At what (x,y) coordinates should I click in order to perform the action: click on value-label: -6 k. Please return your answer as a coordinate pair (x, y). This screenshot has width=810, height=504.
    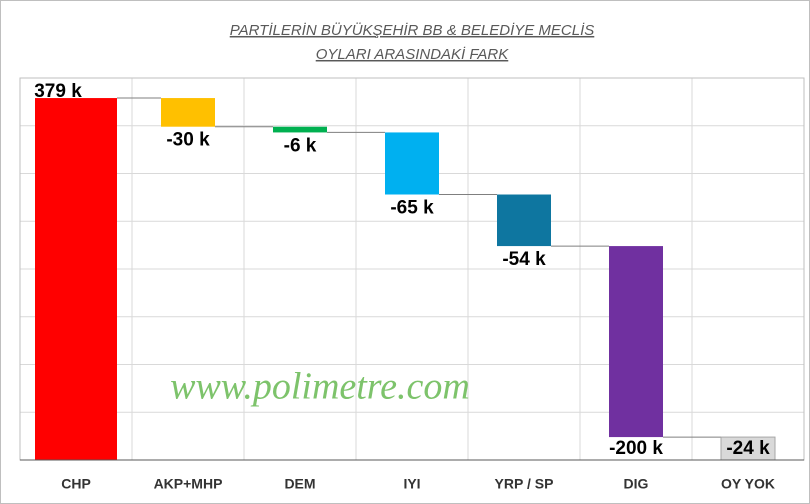
    Looking at the image, I should click on (300, 145).